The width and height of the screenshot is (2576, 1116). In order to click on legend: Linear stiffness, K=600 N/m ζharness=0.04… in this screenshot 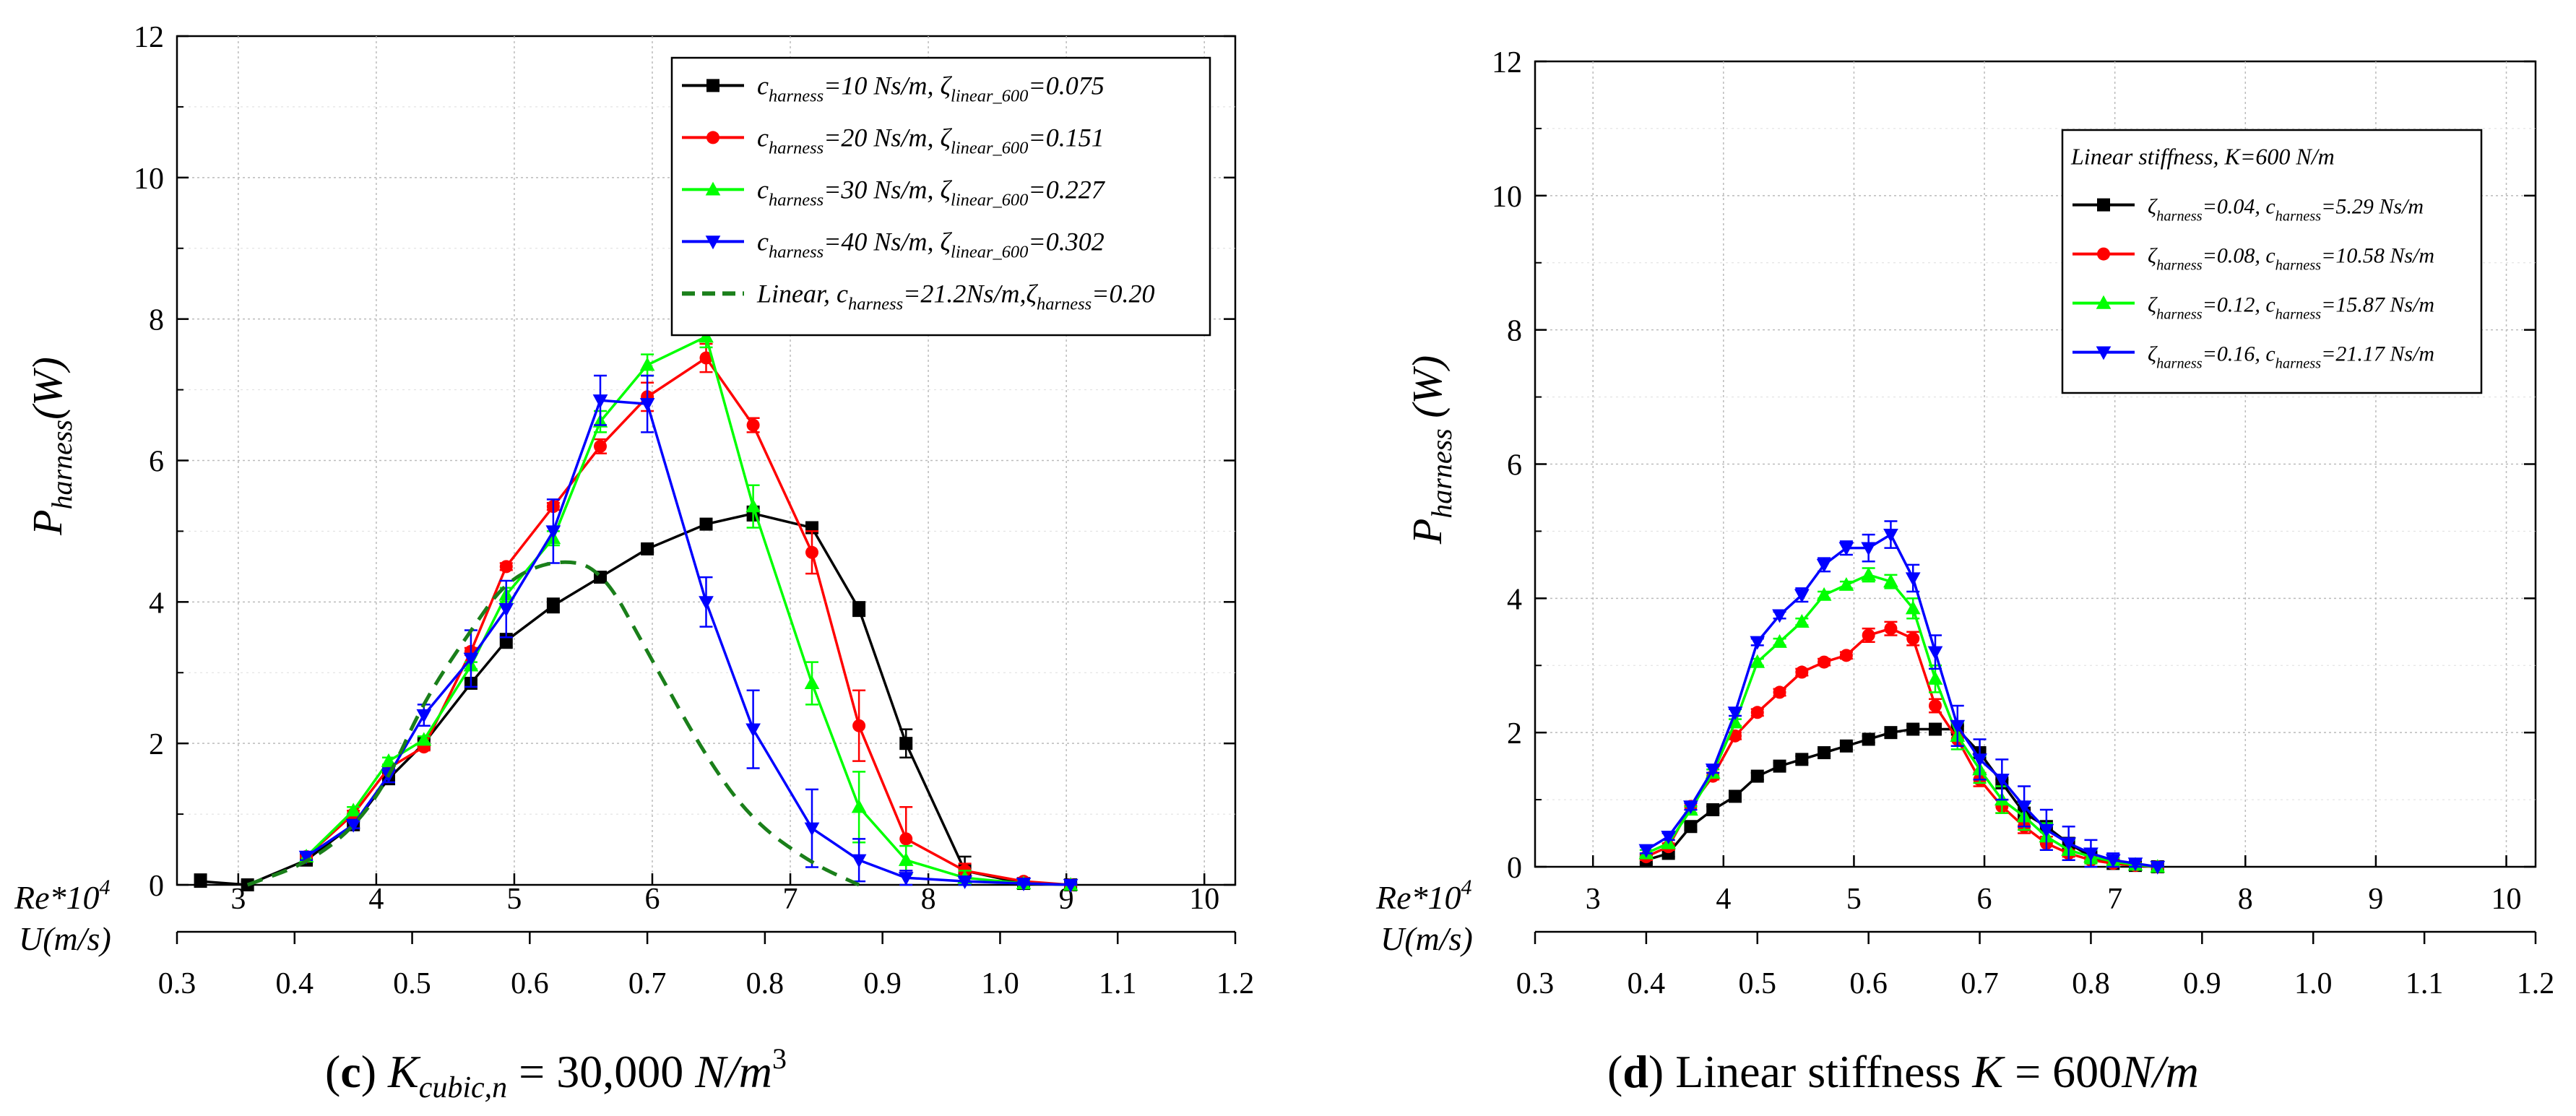, I will do `click(2272, 261)`.